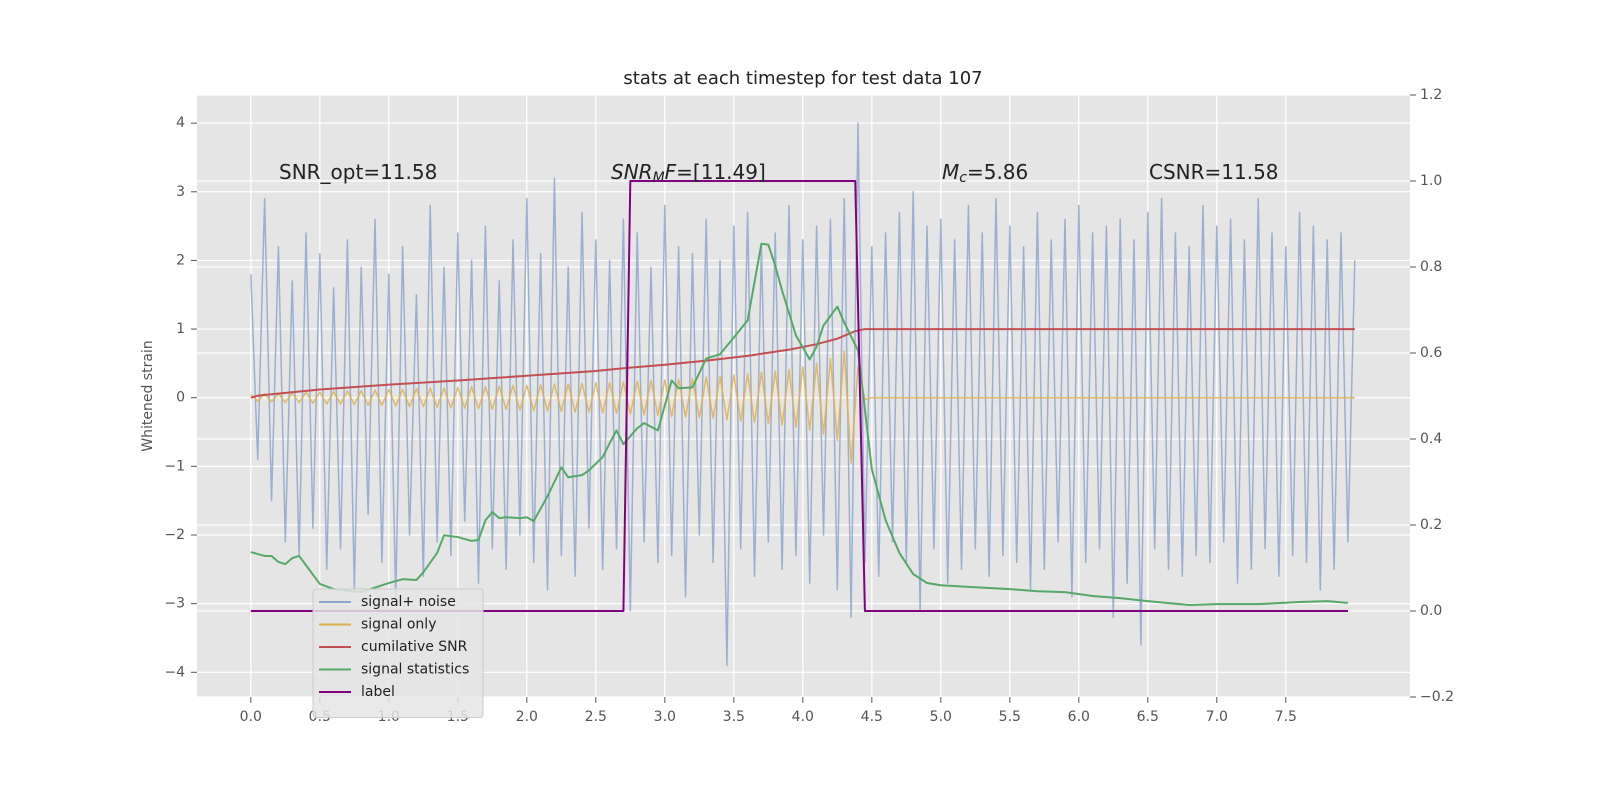 This screenshot has width=1600, height=800. I want to click on y-axis-label: Whitened strain, so click(148, 395).